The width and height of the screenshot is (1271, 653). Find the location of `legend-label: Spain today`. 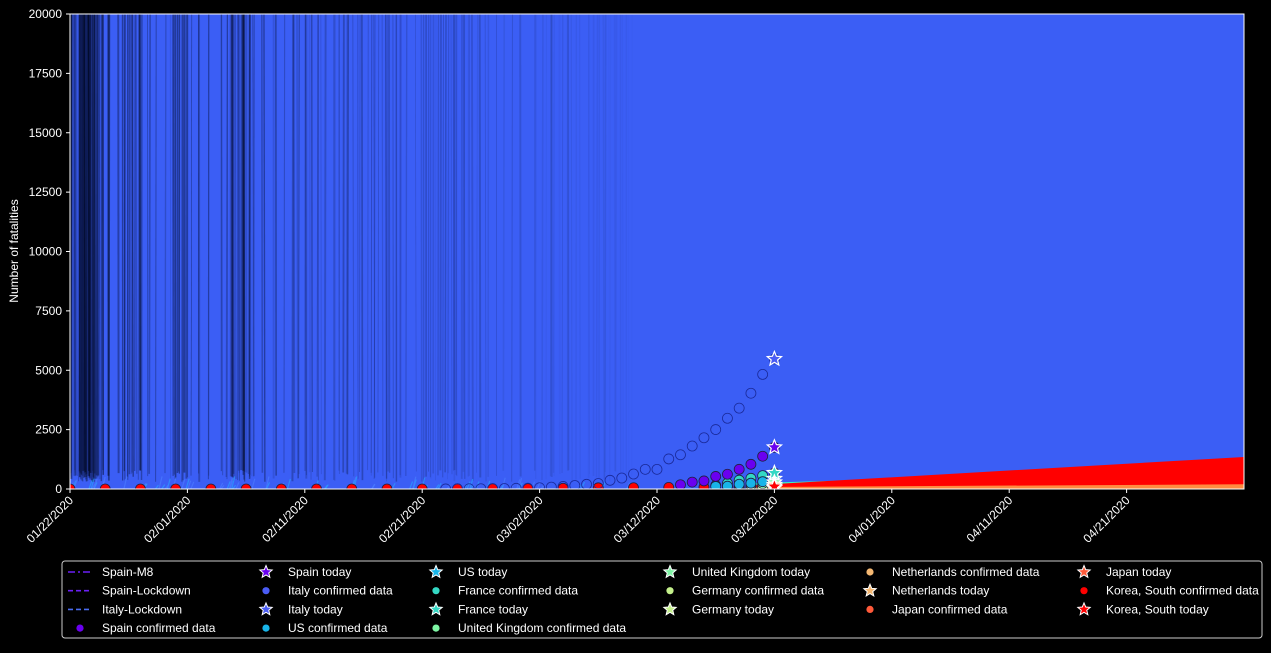

legend-label: Spain today is located at coordinates (319, 572).